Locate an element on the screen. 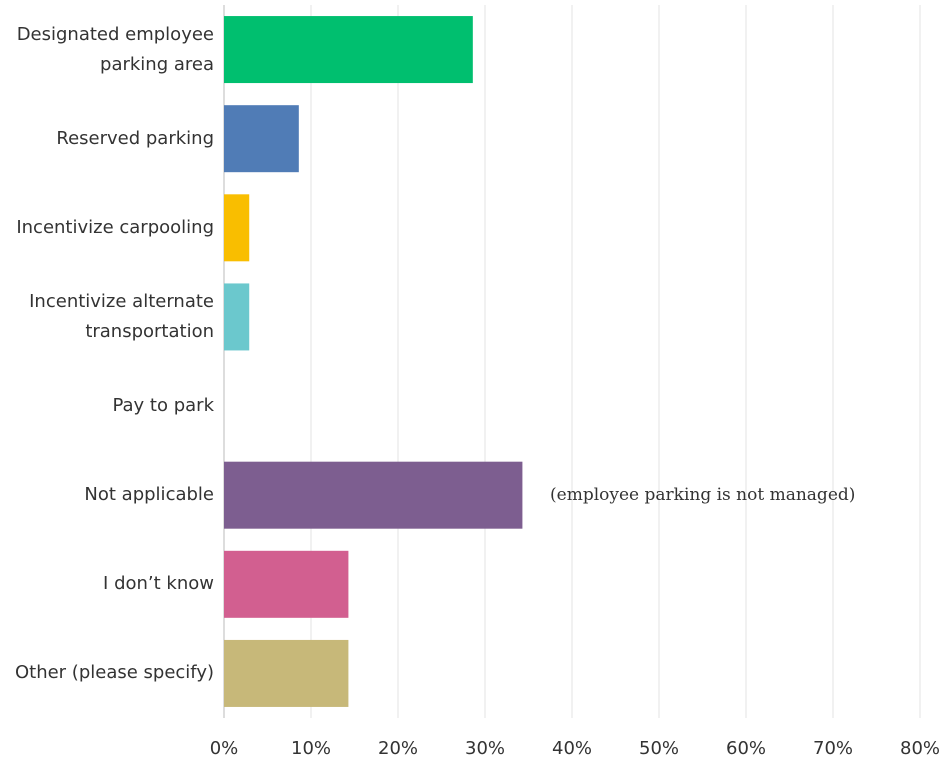 The width and height of the screenshot is (944, 771). x-tick-label: 0% is located at coordinates (224, 748).